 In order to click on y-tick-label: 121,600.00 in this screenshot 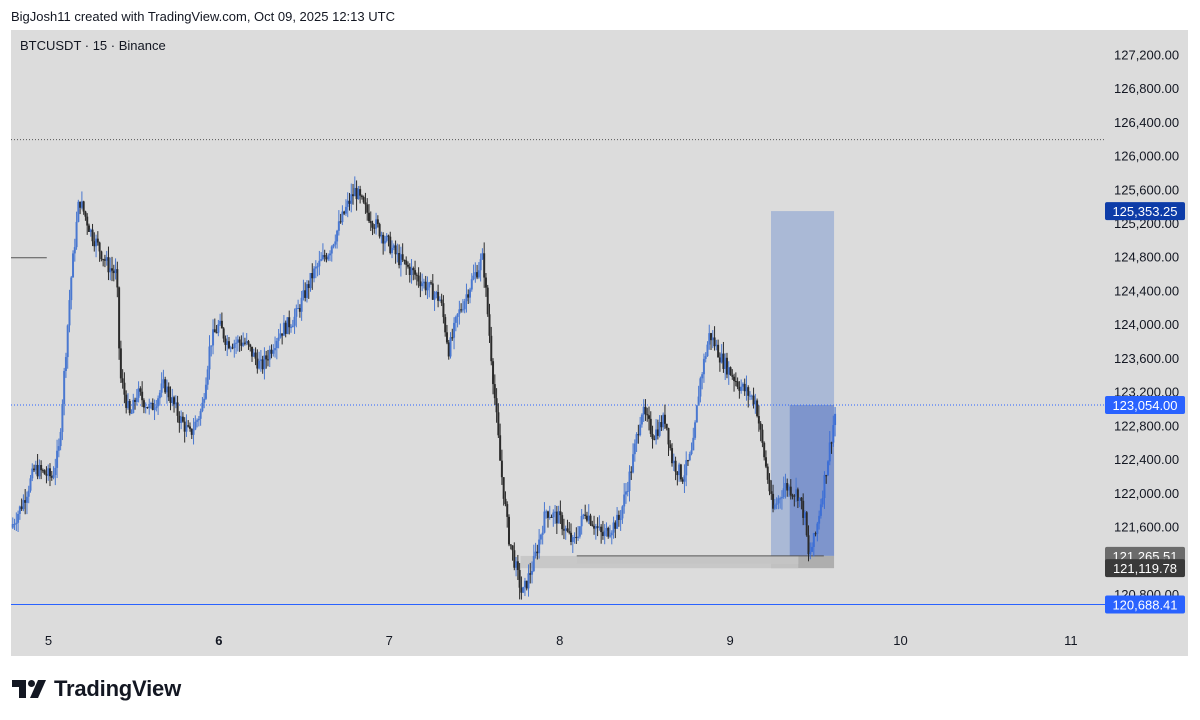, I will do `click(1146, 527)`.